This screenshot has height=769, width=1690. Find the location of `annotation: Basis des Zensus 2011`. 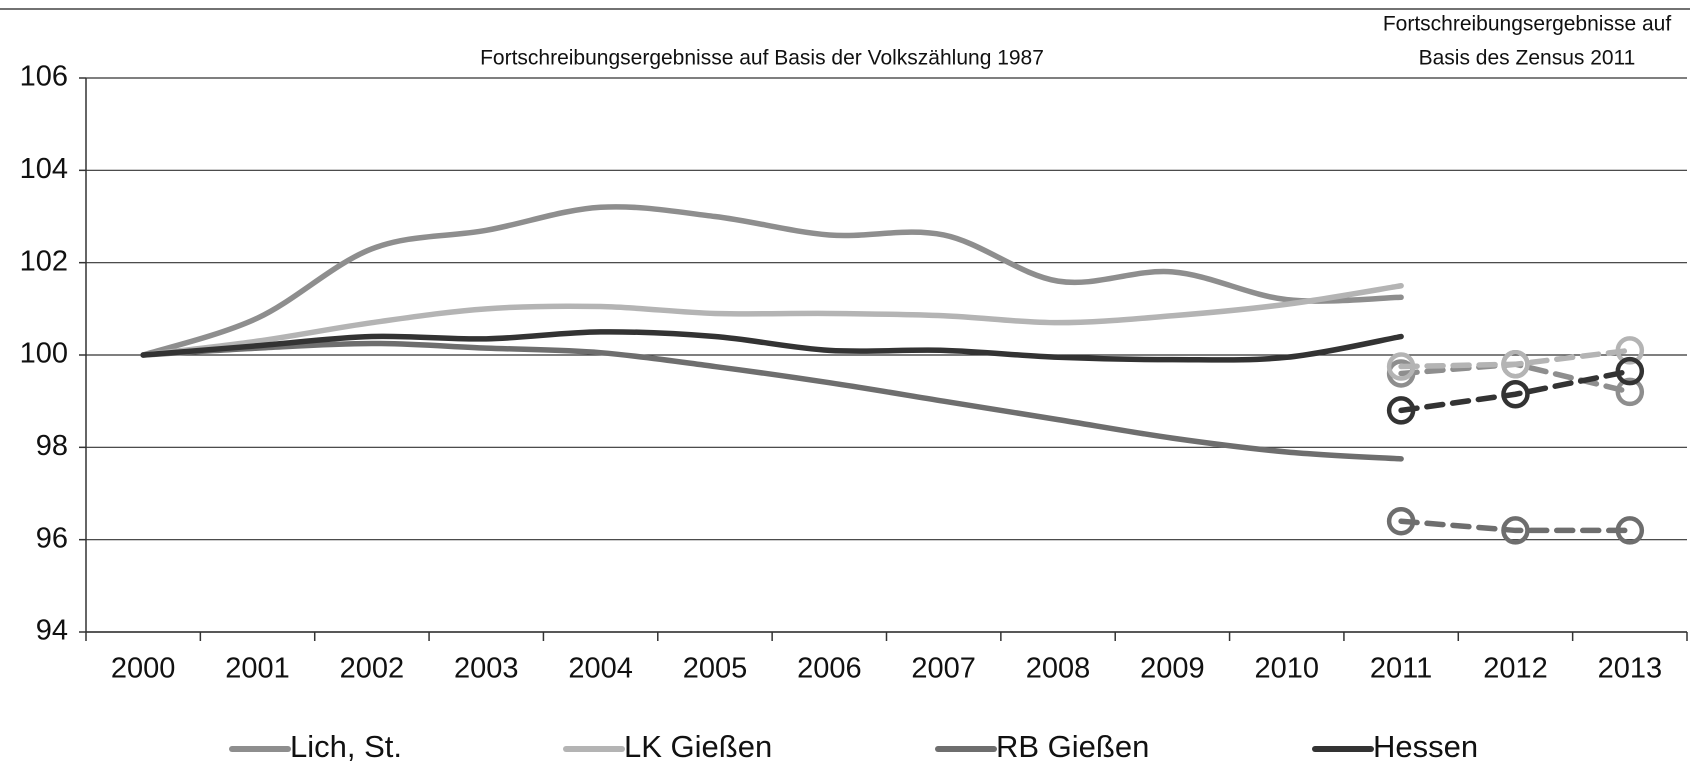

annotation: Basis des Zensus 2011 is located at coordinates (1527, 58).